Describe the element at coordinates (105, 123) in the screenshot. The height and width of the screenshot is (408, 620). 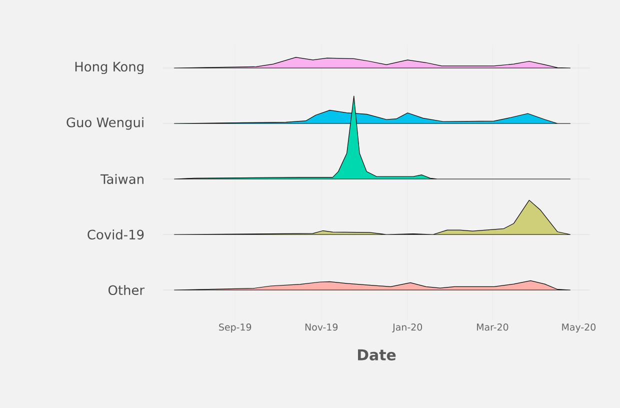
I see `y-axis-title: Guo Wengui` at that location.